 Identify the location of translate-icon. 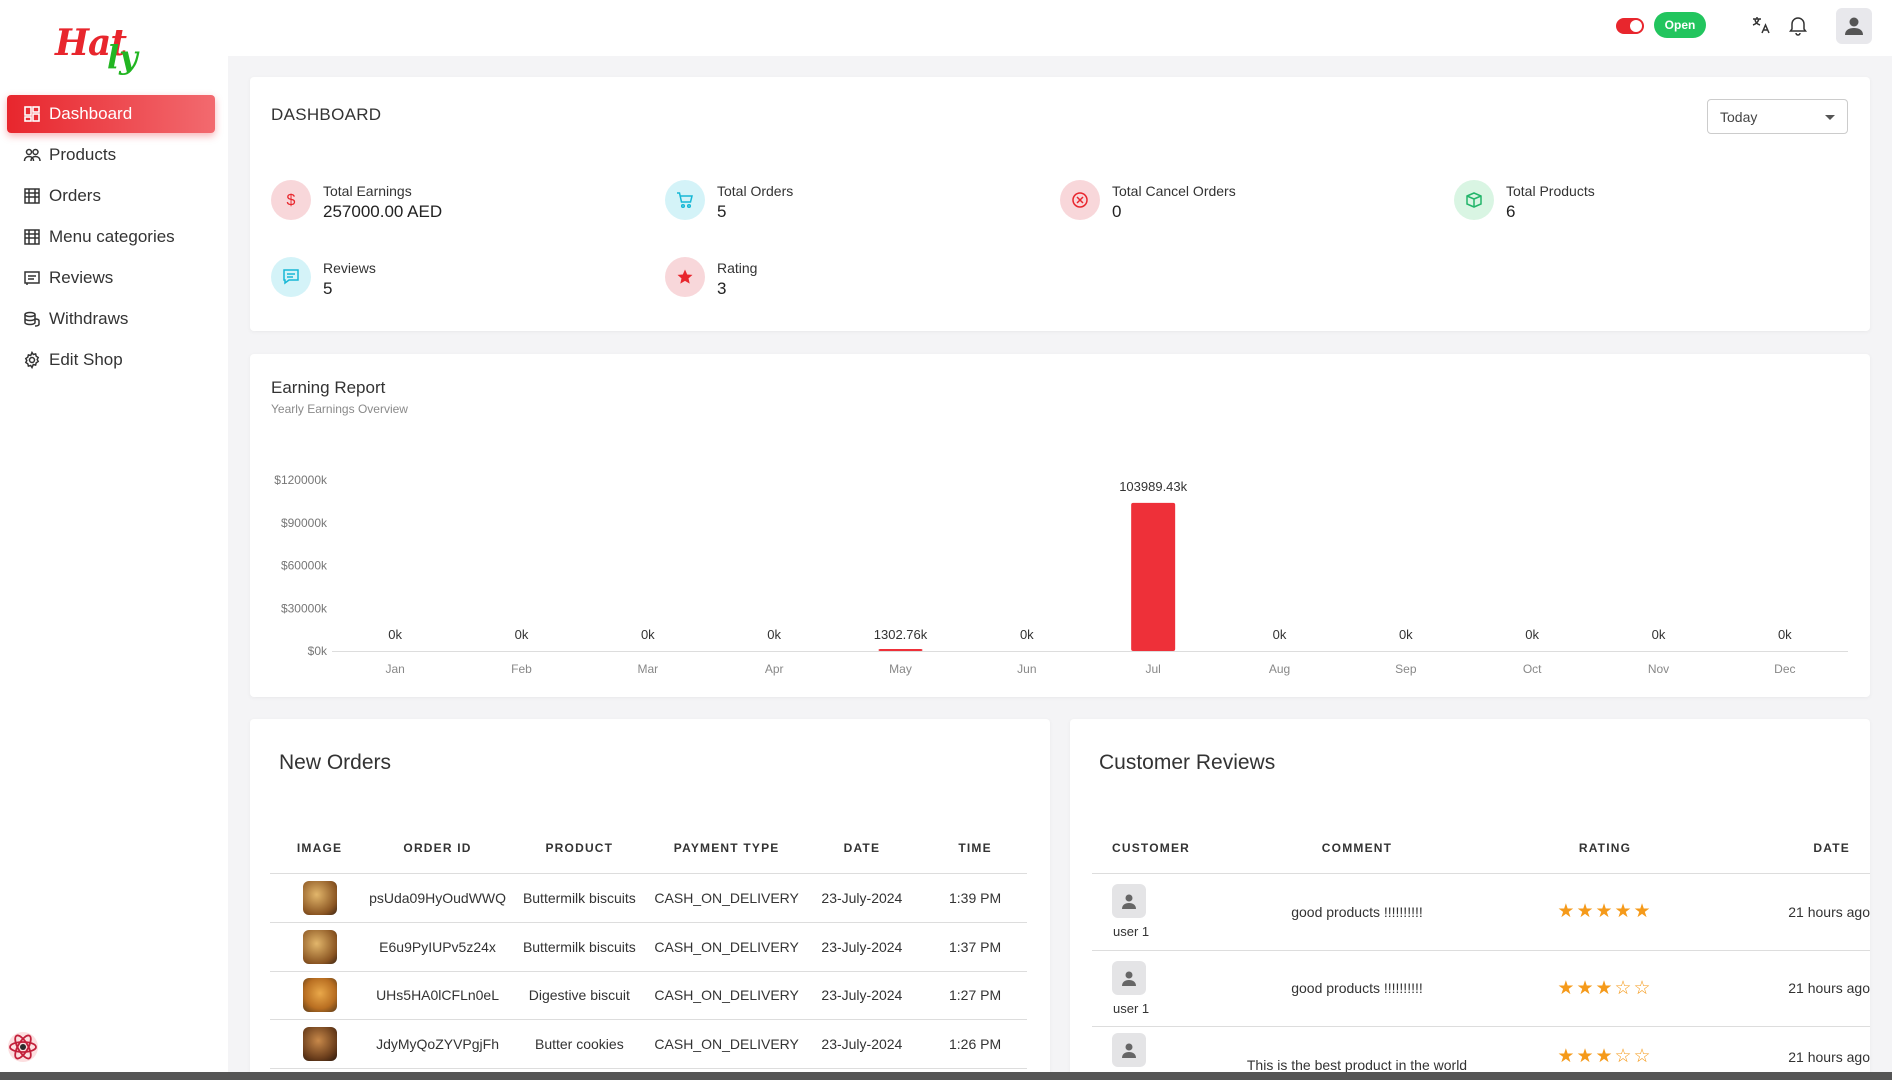
(1761, 25).